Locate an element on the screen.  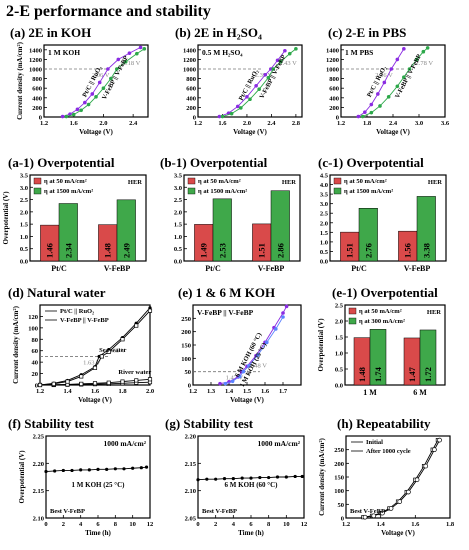
y-tick-label: 2.15 is located at coordinates (191, 464).